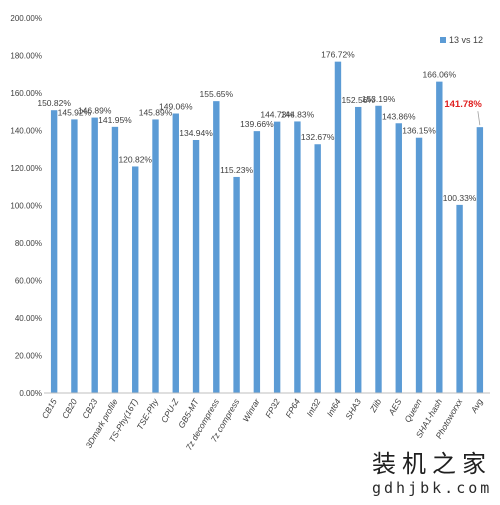 Image resolution: width=500 pixels, height=505 pixels. I want to click on data-label: 176.72%, so click(338, 55).